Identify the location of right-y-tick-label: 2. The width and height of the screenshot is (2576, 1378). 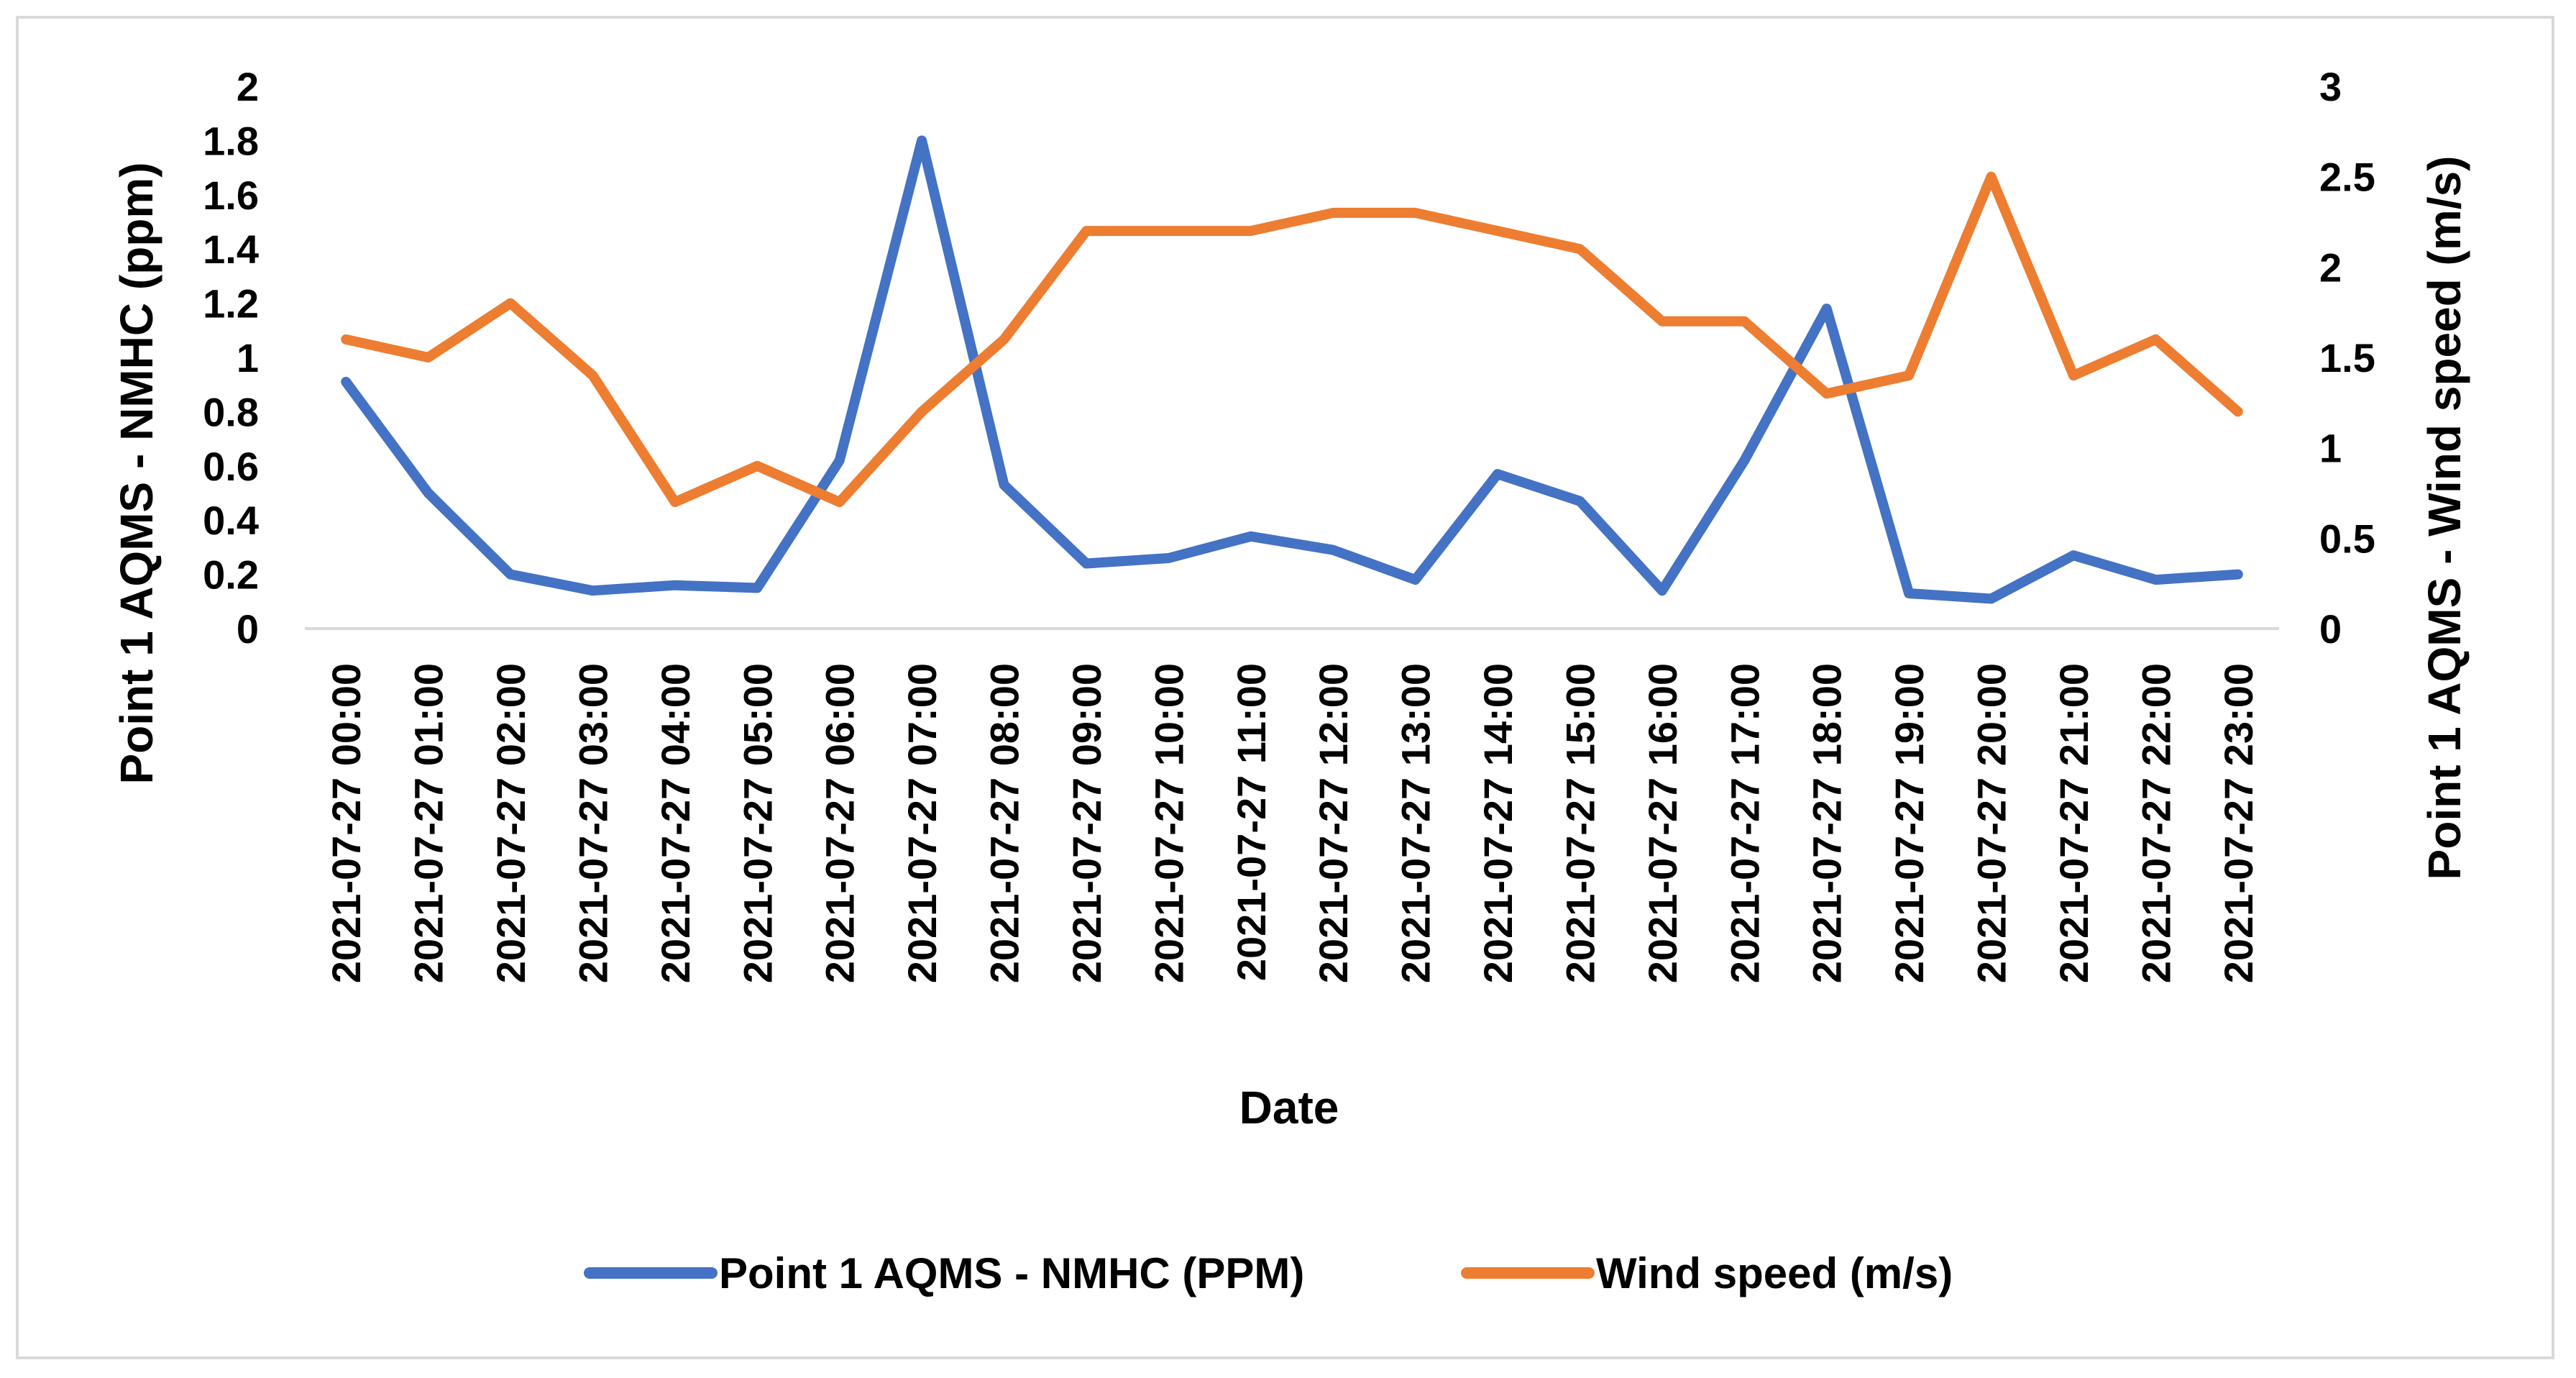
(2330, 267).